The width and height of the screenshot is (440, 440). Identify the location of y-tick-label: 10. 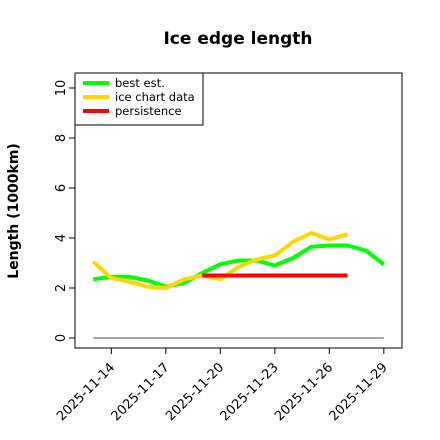
(61, 88).